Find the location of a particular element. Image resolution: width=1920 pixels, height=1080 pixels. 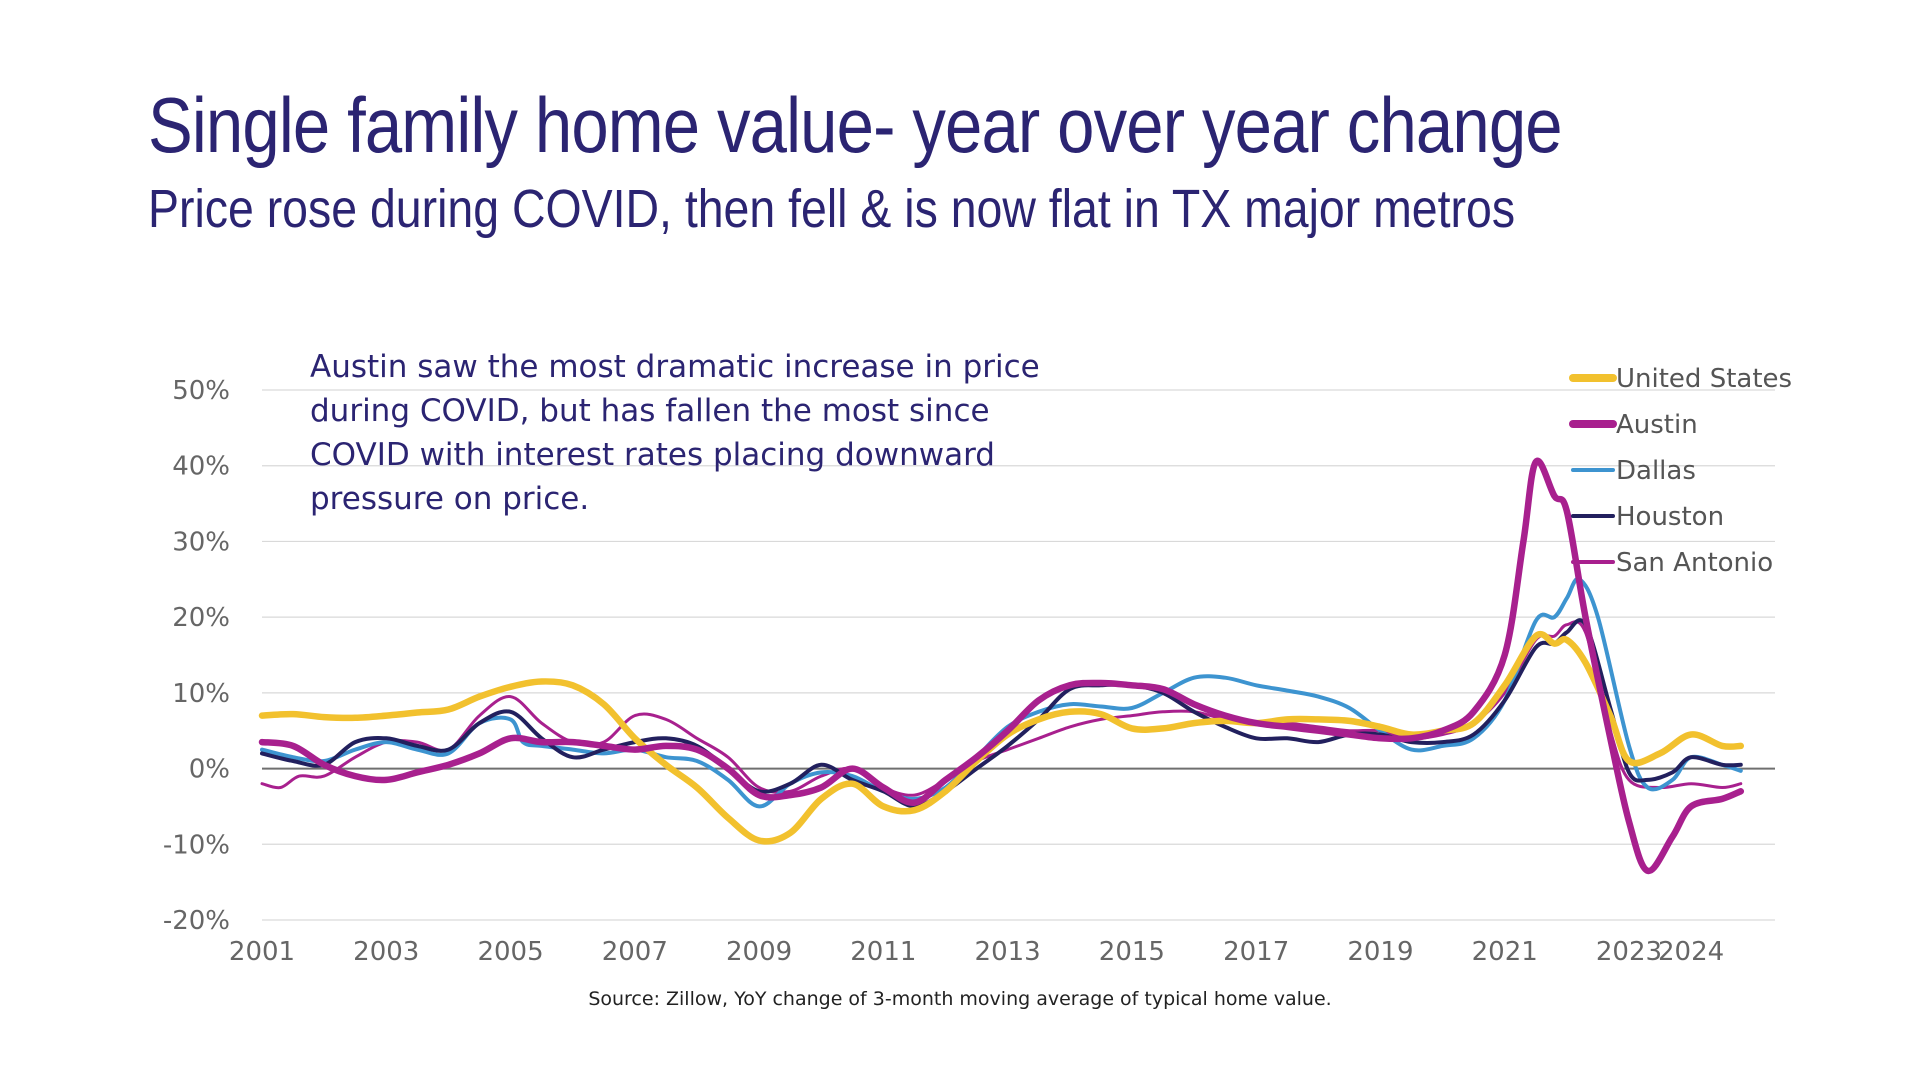

x-tick-label: 2023 is located at coordinates (1629, 952).